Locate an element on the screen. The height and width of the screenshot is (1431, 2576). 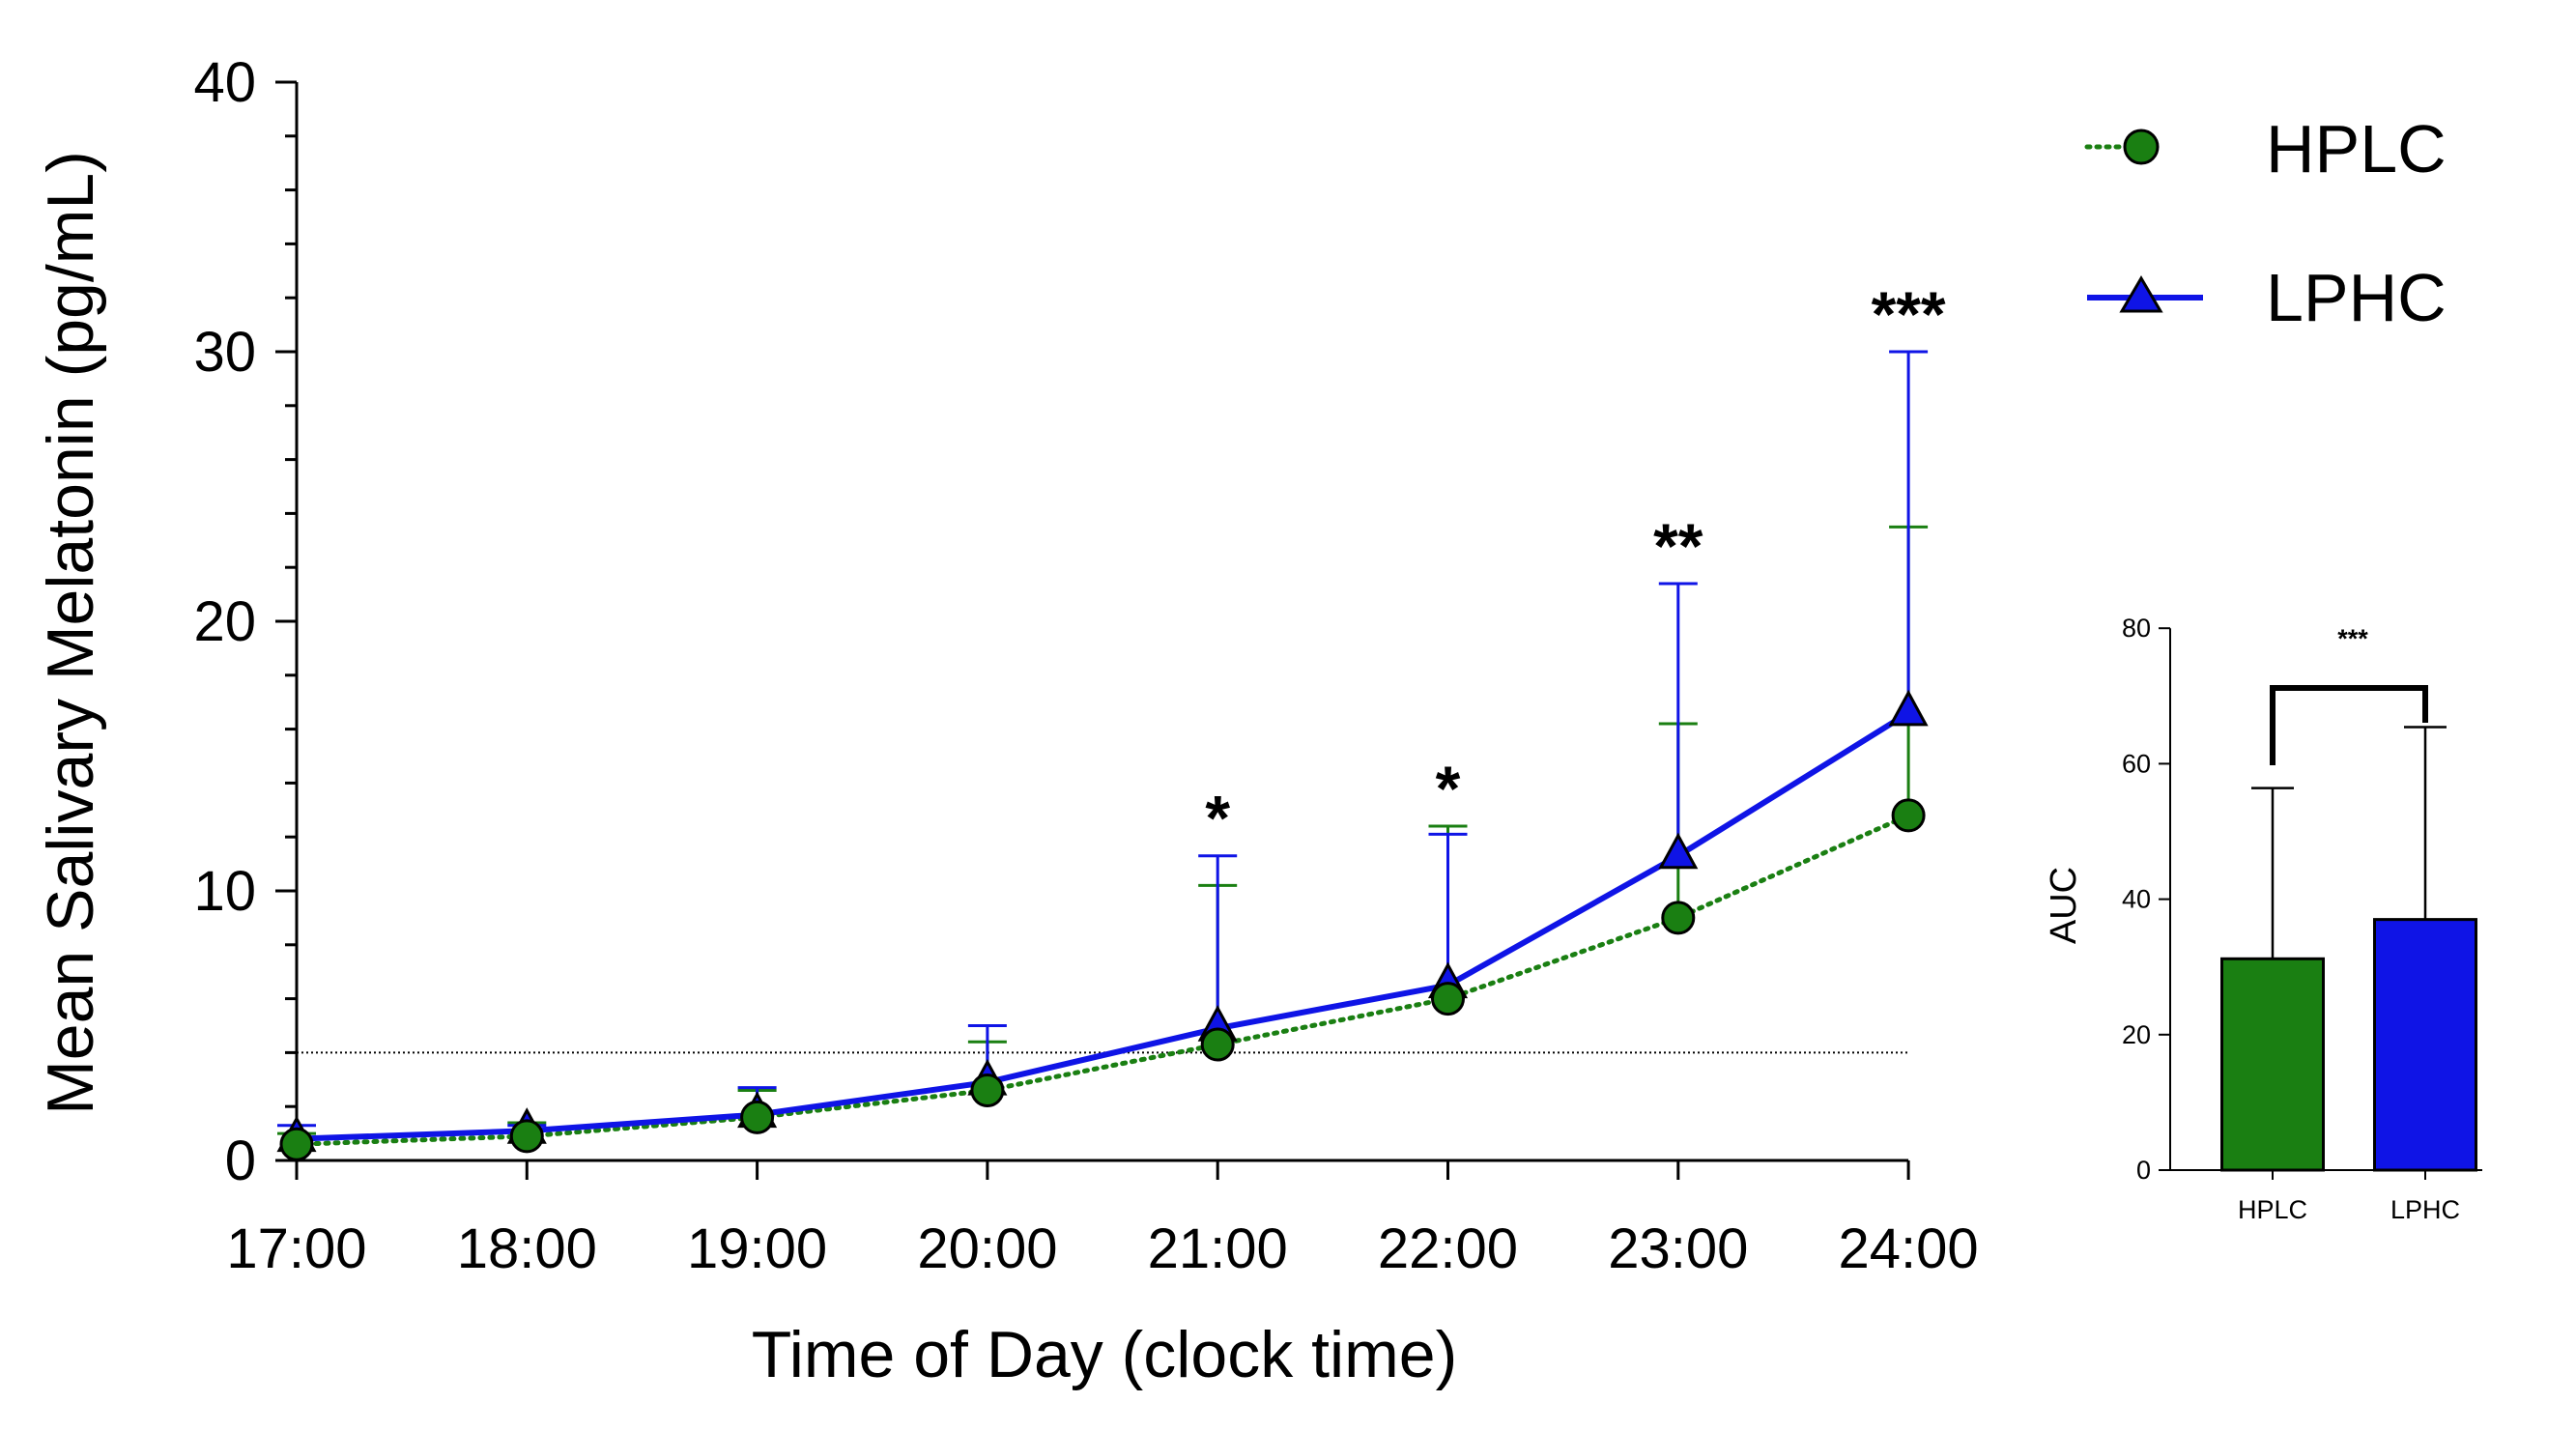
hplc-series-line is located at coordinates (1102, 980).